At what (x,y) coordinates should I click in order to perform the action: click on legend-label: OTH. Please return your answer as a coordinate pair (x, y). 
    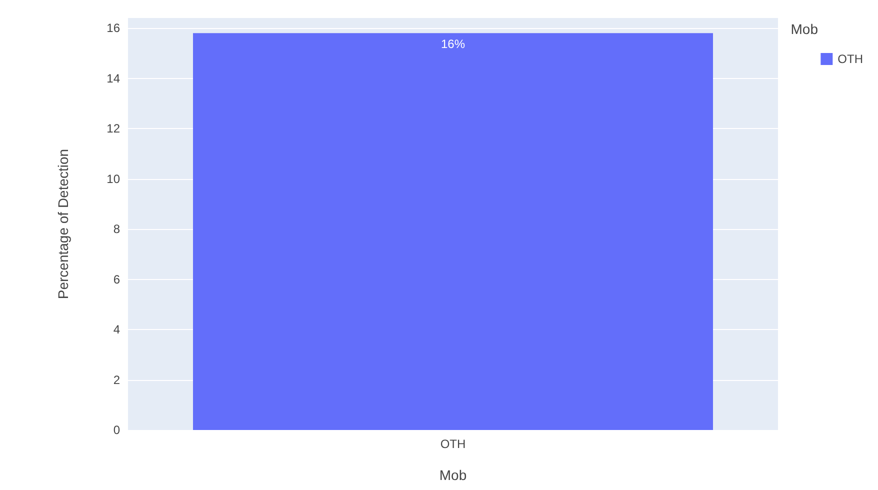
    Looking at the image, I should click on (851, 59).